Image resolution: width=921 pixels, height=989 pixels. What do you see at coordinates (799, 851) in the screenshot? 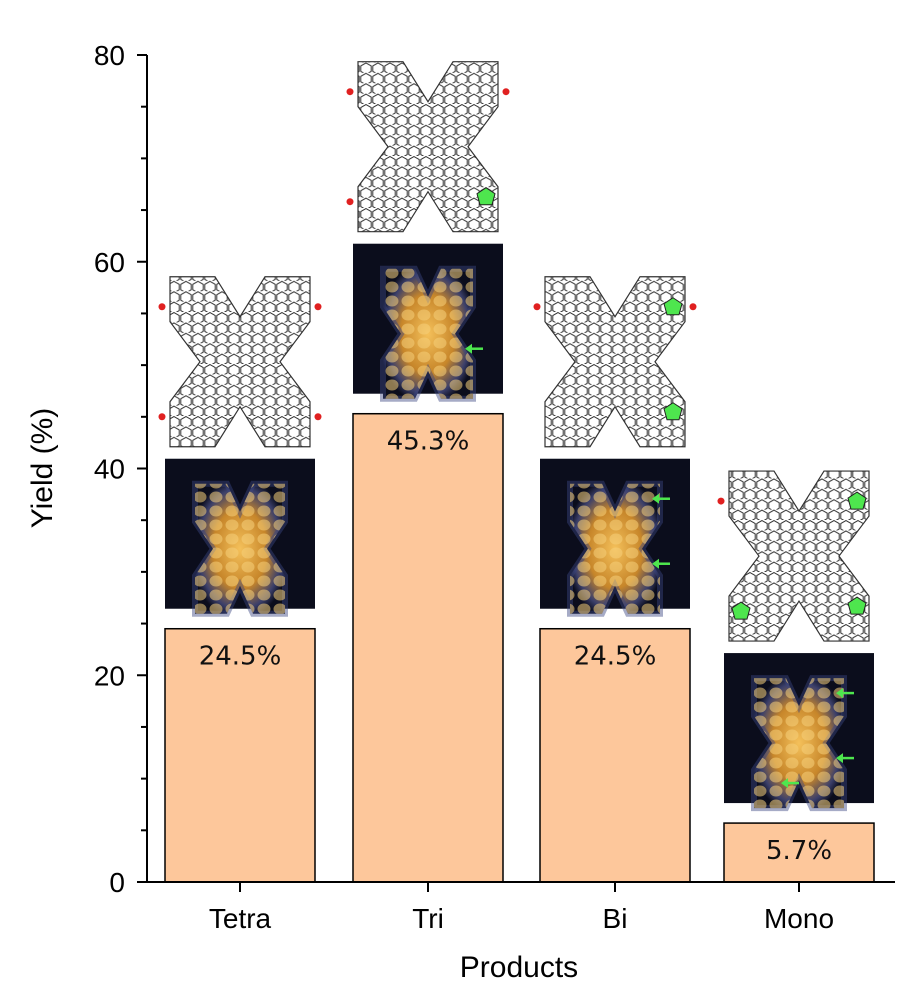
I see `bar-value-label: 5.7%` at bounding box center [799, 851].